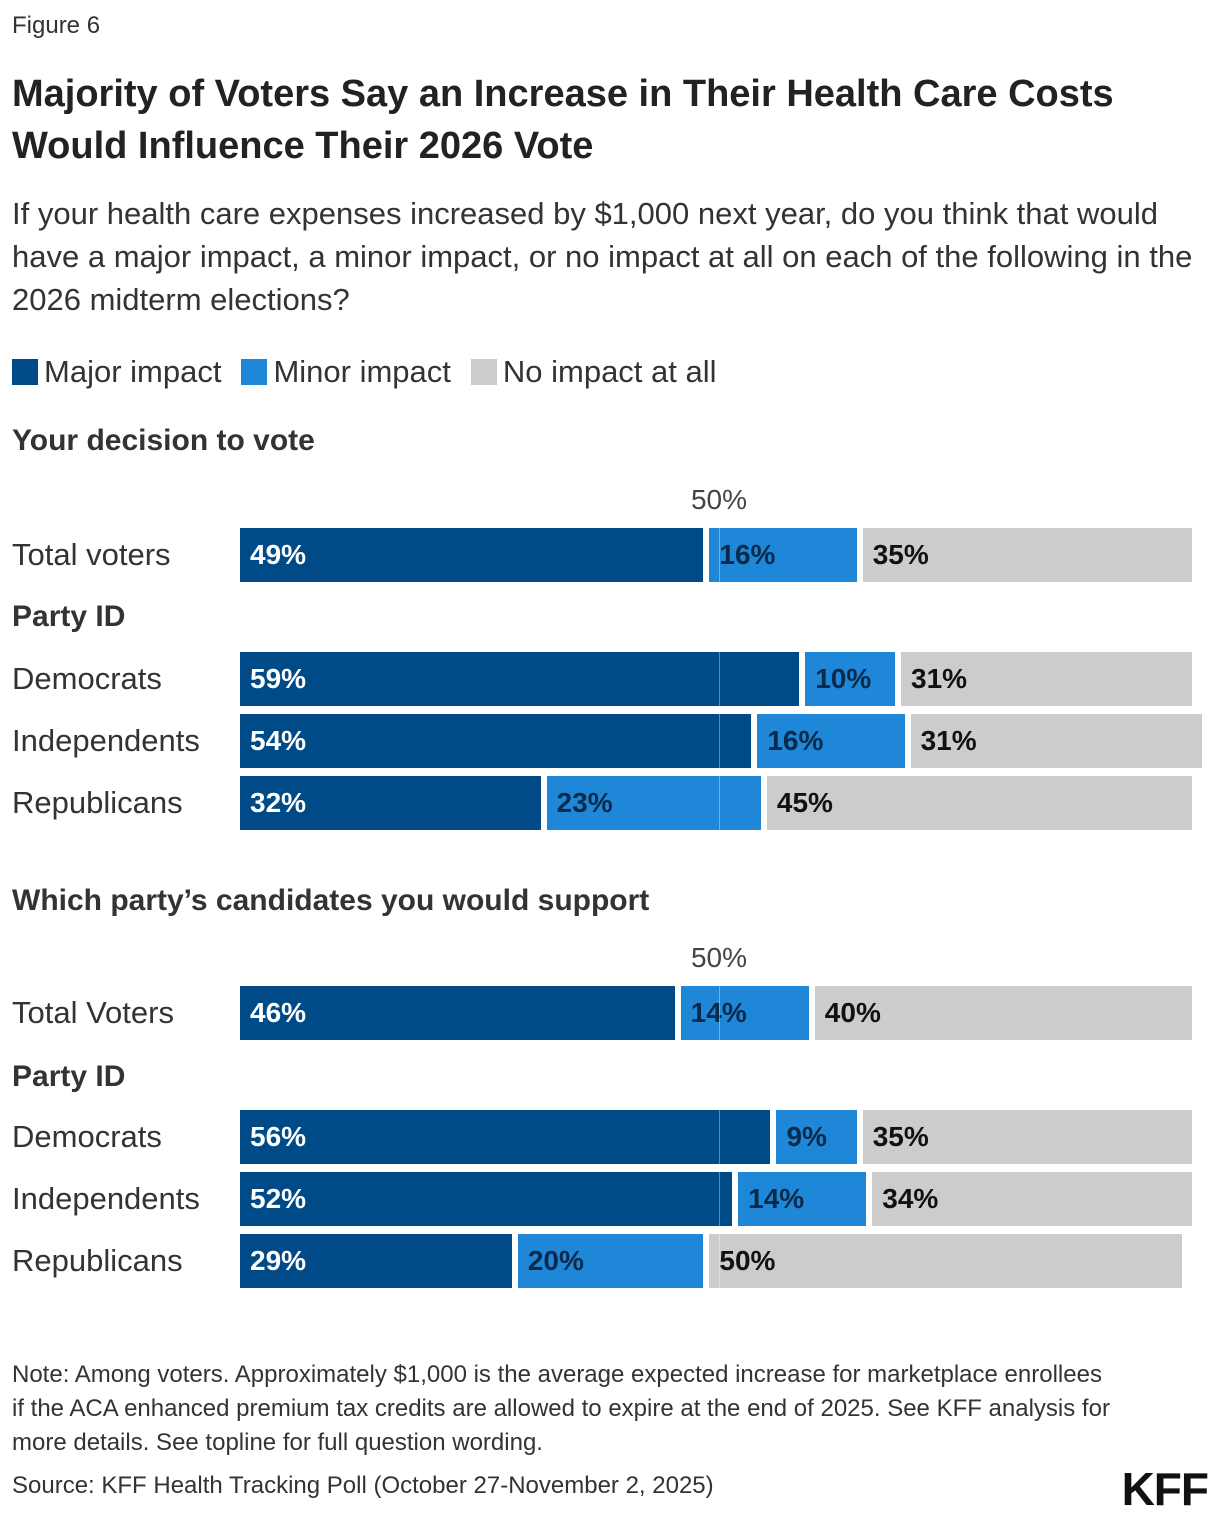 This screenshot has width=1220, height=1516. Describe the element at coordinates (254, 372) in the screenshot. I see `legend-swatch-minor` at that location.